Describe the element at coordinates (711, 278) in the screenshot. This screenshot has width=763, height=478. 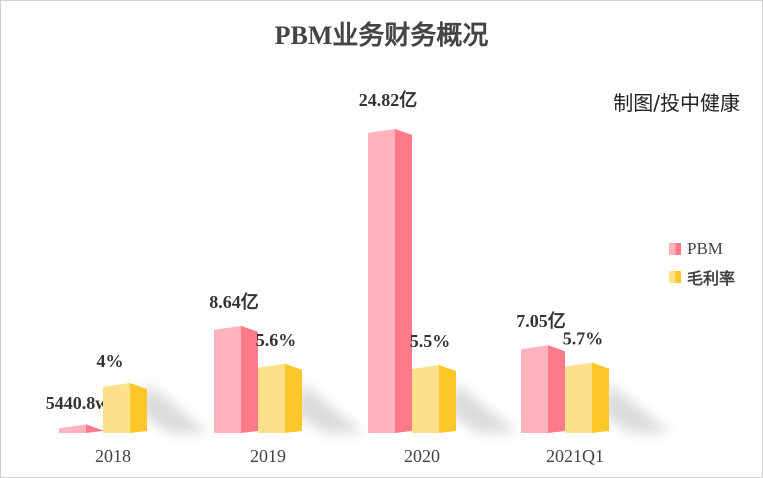
I see `legend-label: 毛利率` at that location.